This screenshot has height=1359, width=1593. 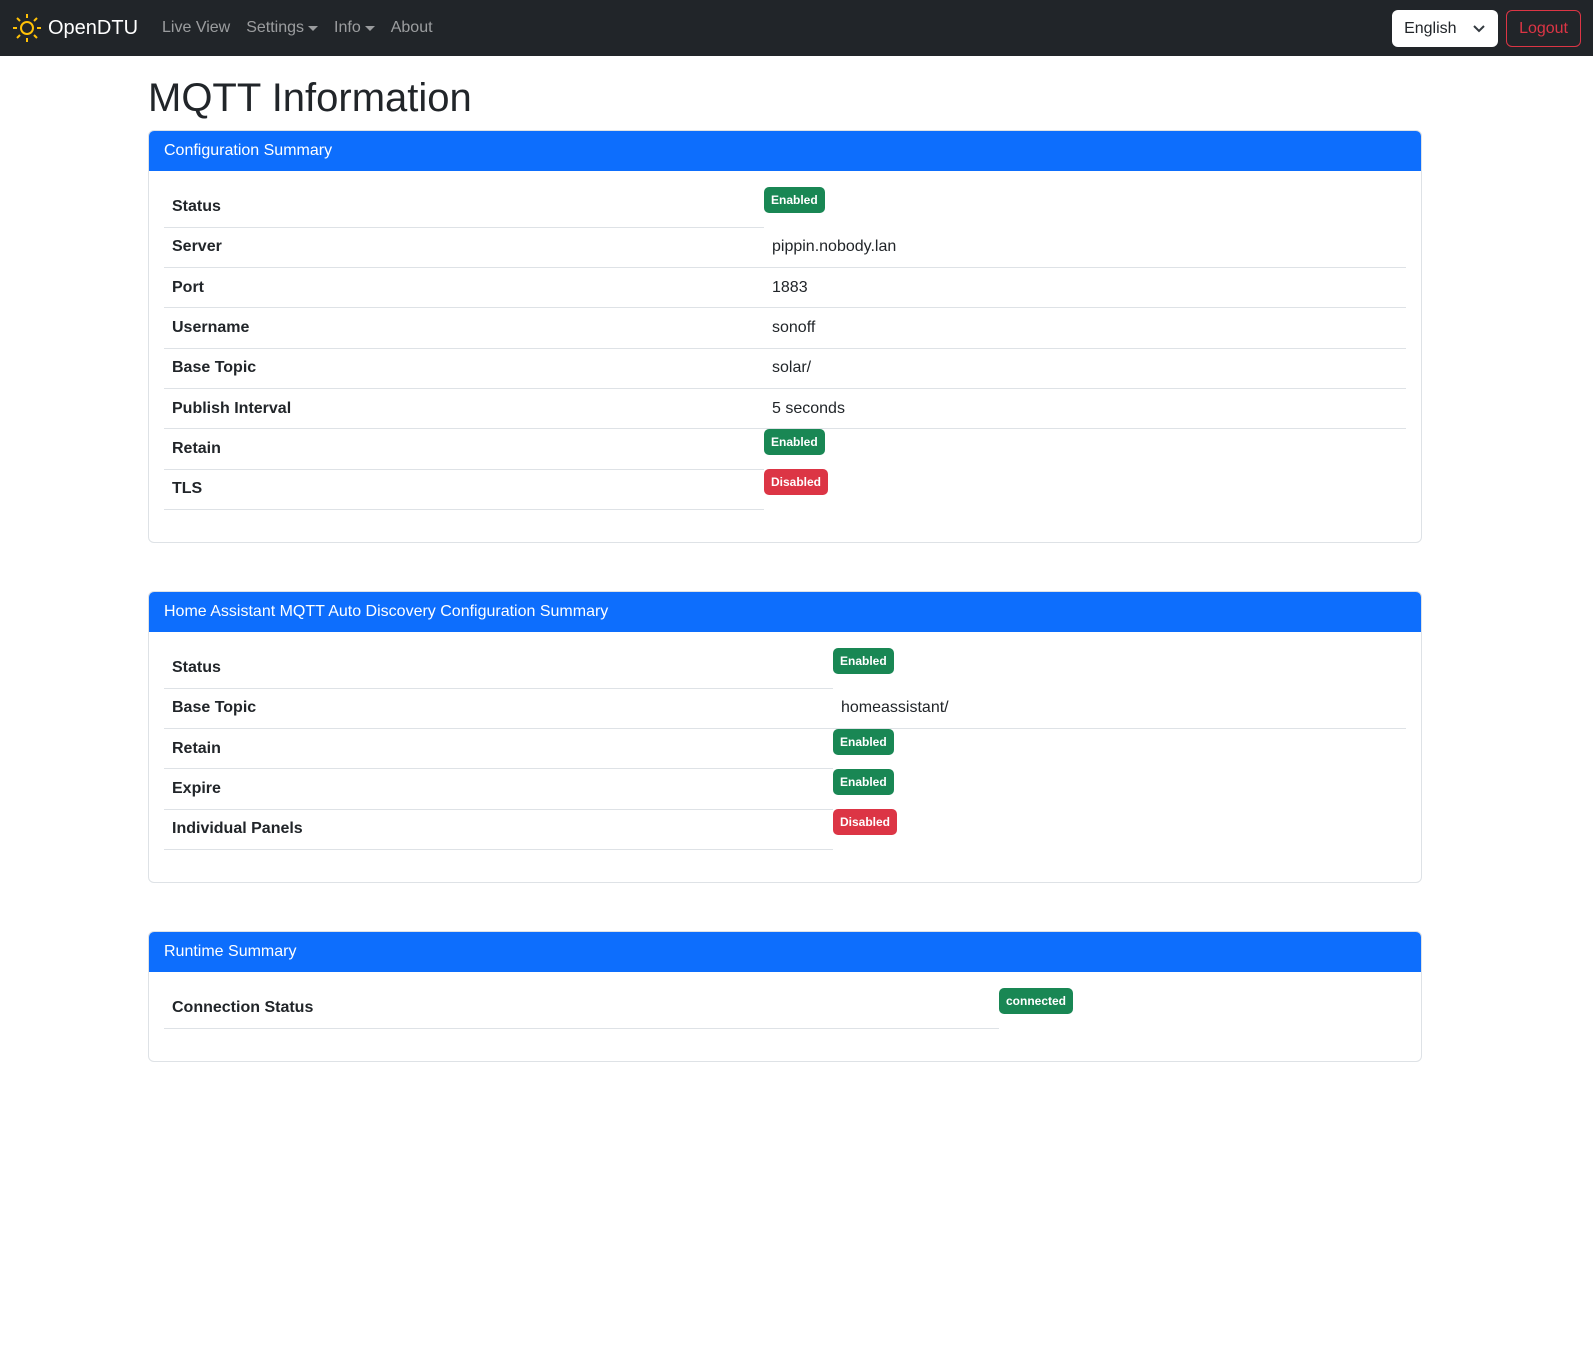 What do you see at coordinates (1119, 708) in the screenshot?
I see `row-value: homeassistant/` at bounding box center [1119, 708].